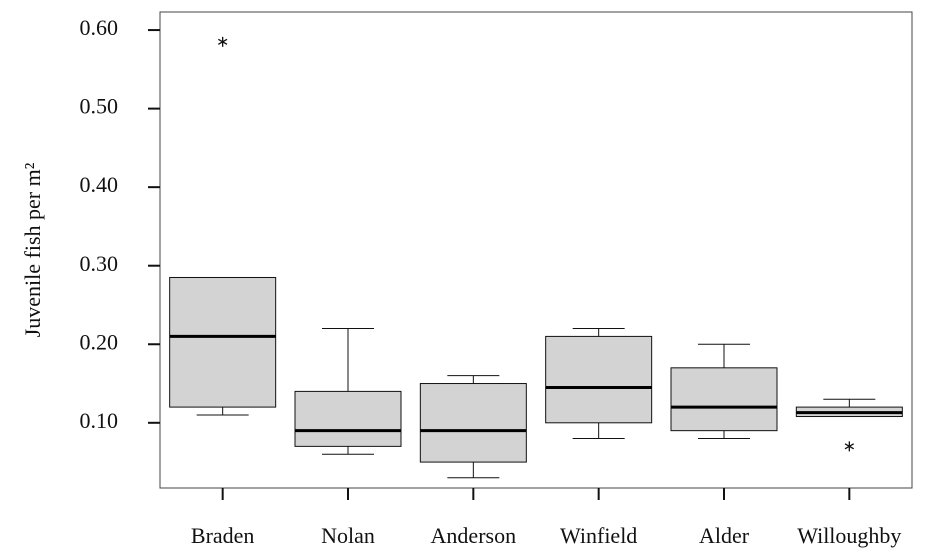 This screenshot has height=555, width=932. Describe the element at coordinates (348, 535) in the screenshot. I see `x-tick-label: Nolan` at that location.